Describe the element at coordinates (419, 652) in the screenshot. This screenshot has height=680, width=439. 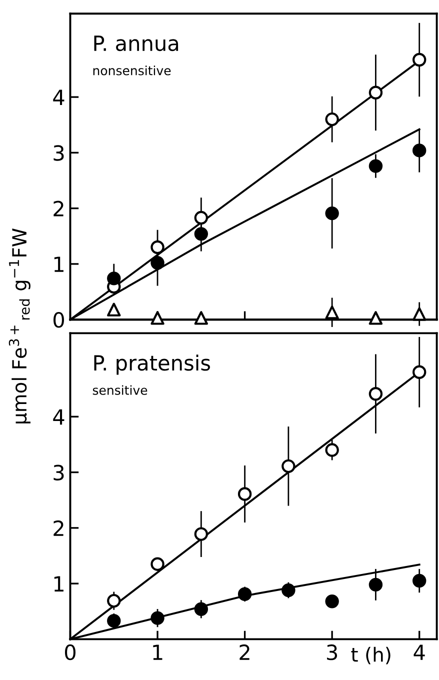
I see `x-tick-label: 4` at that location.